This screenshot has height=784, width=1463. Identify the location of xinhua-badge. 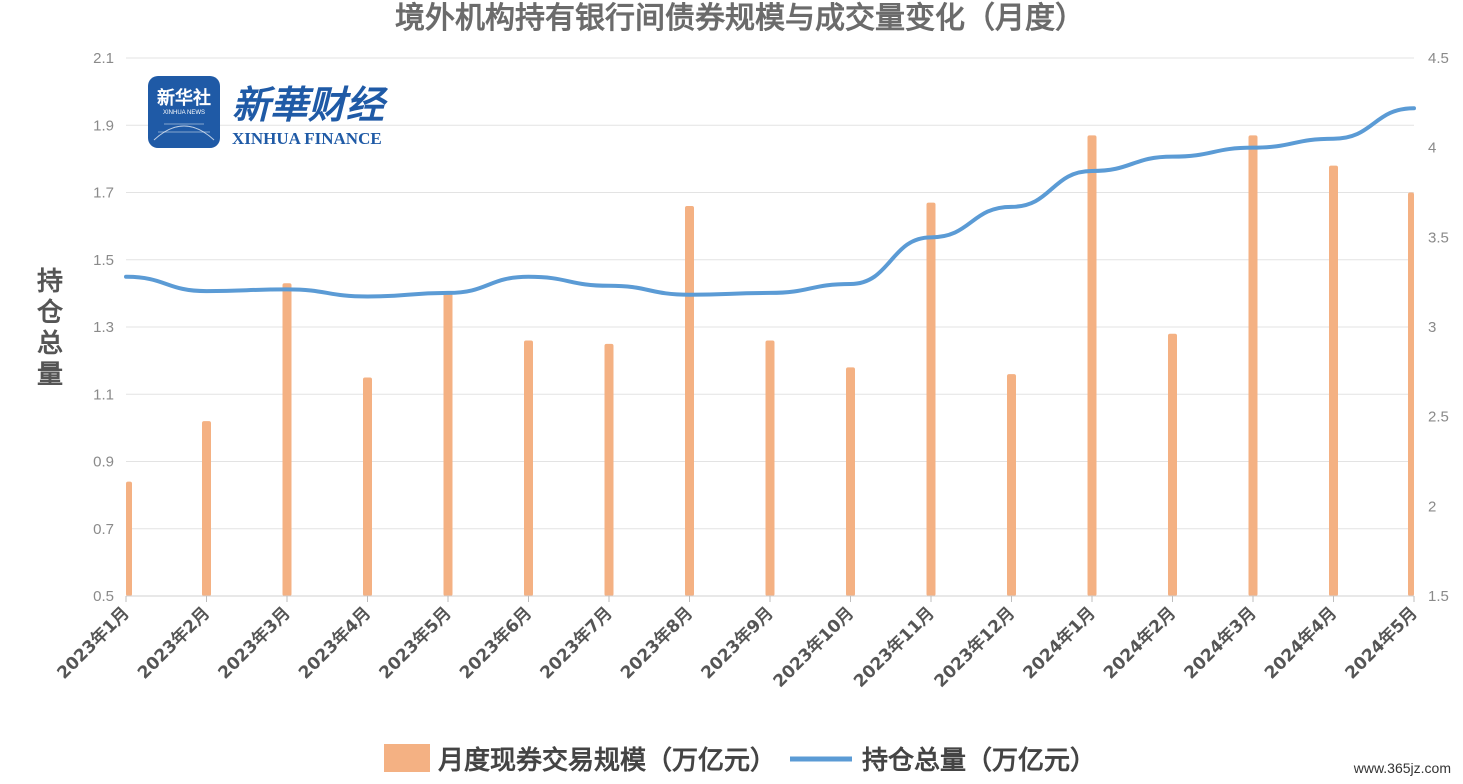
(184, 112).